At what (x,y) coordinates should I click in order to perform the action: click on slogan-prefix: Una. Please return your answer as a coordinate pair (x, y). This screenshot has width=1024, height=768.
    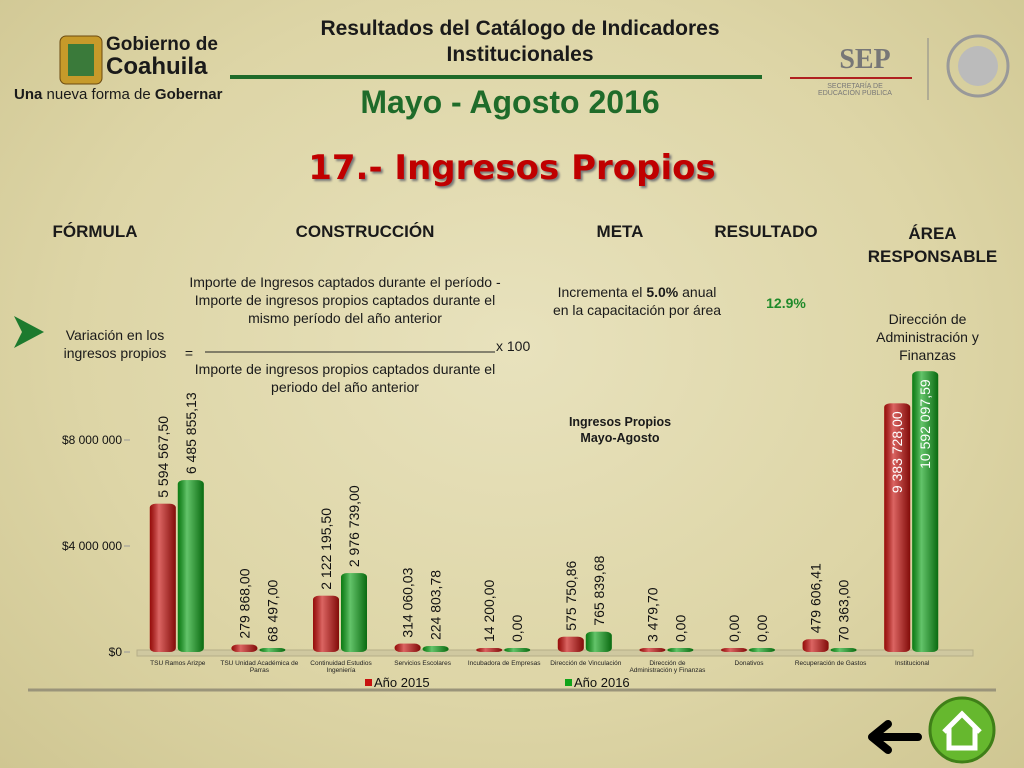
    Looking at the image, I should click on (28, 94).